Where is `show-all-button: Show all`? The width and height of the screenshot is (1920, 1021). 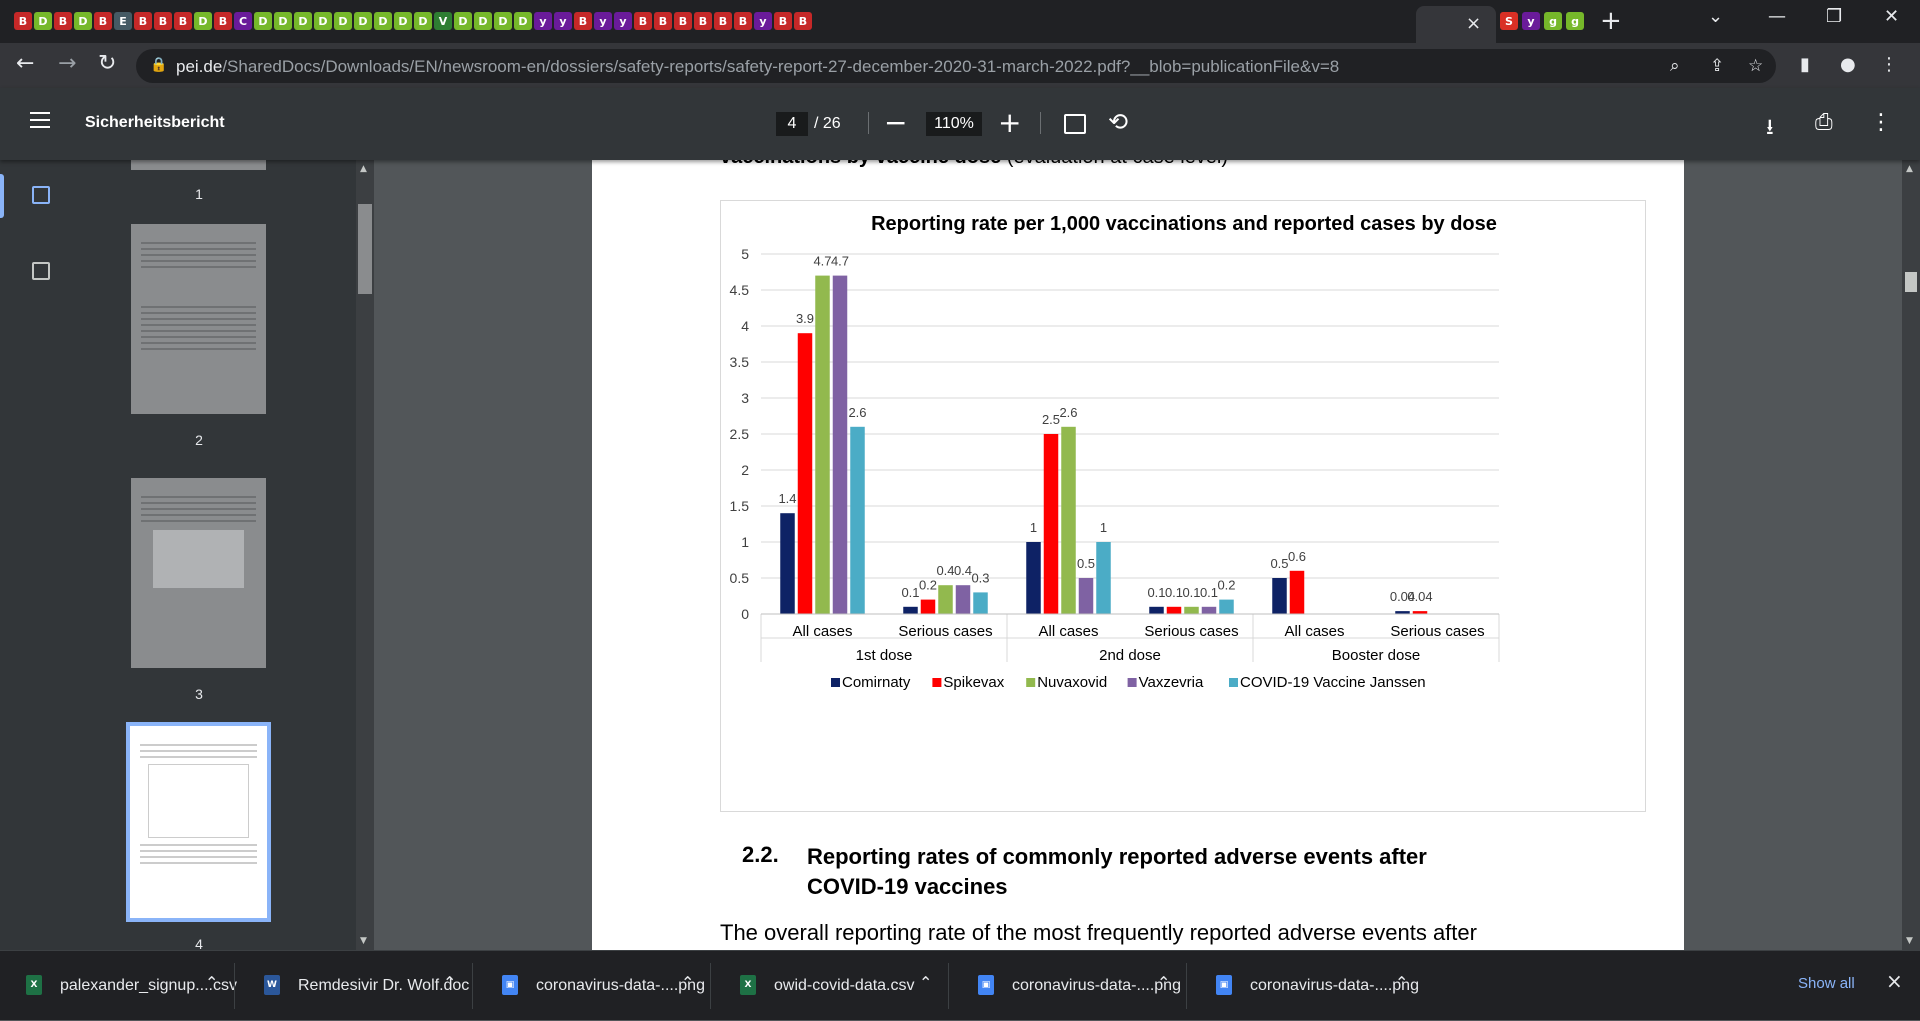
show-all-button: Show all is located at coordinates (1826, 983).